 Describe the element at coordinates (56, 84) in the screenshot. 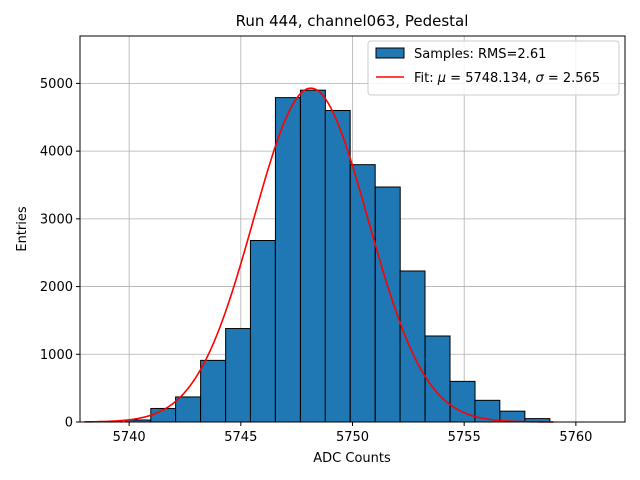

I see `y-tick-label: 5000` at that location.